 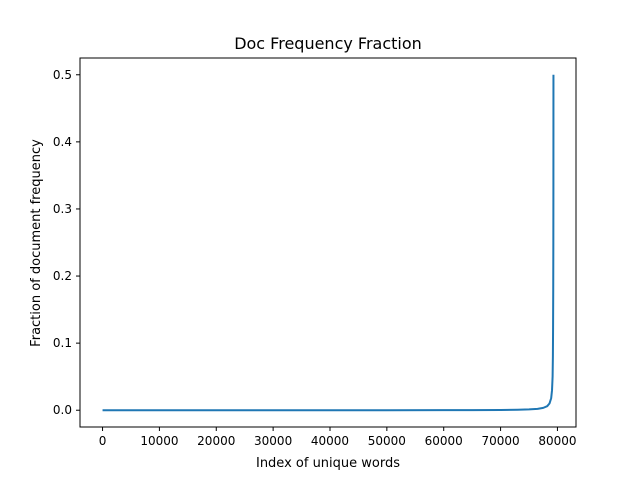 What do you see at coordinates (159, 441) in the screenshot?
I see `x-tick-label: 10000` at bounding box center [159, 441].